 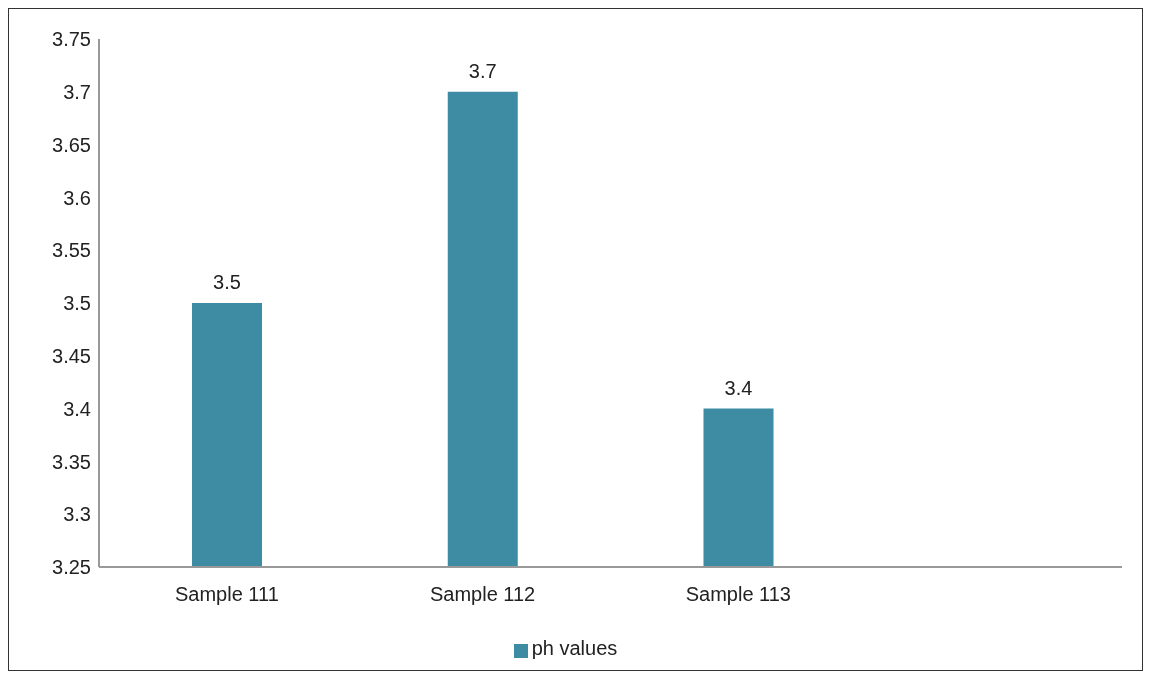 What do you see at coordinates (71, 567) in the screenshot?
I see `y-tick-label: 3.25` at bounding box center [71, 567].